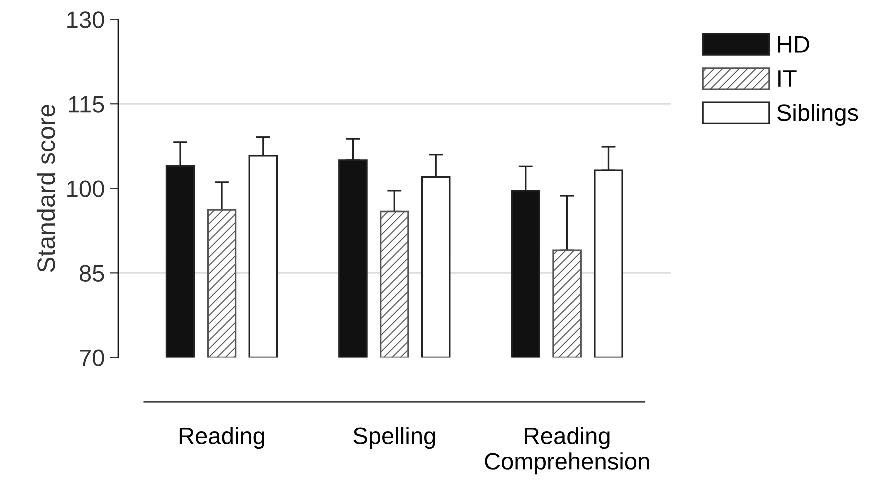 Image resolution: width=877 pixels, height=490 pixels. Describe the element at coordinates (46, 188) in the screenshot. I see `y-axis-title: Standard score` at that location.